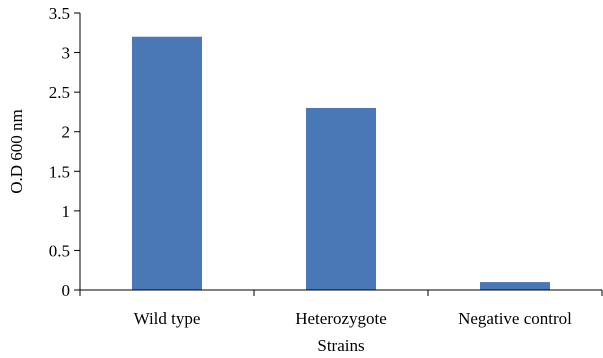  Describe the element at coordinates (59, 171) in the screenshot. I see `y-tick-label: 1.5` at that location.